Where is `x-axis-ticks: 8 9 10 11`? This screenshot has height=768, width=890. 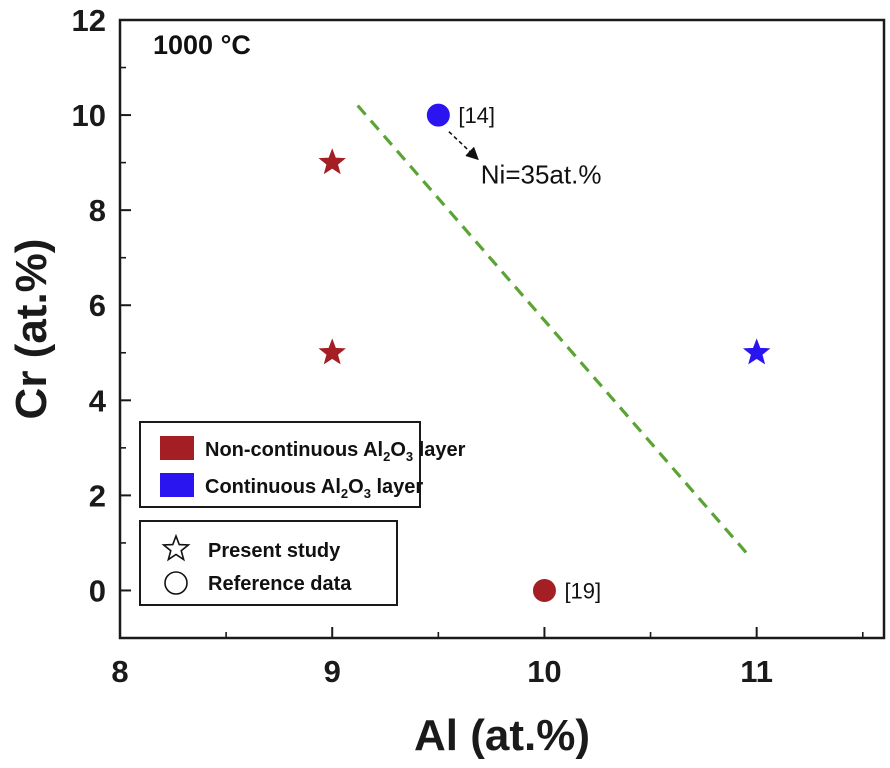
x-axis-ticks: 8 9 10 11 is located at coordinates (487, 658).